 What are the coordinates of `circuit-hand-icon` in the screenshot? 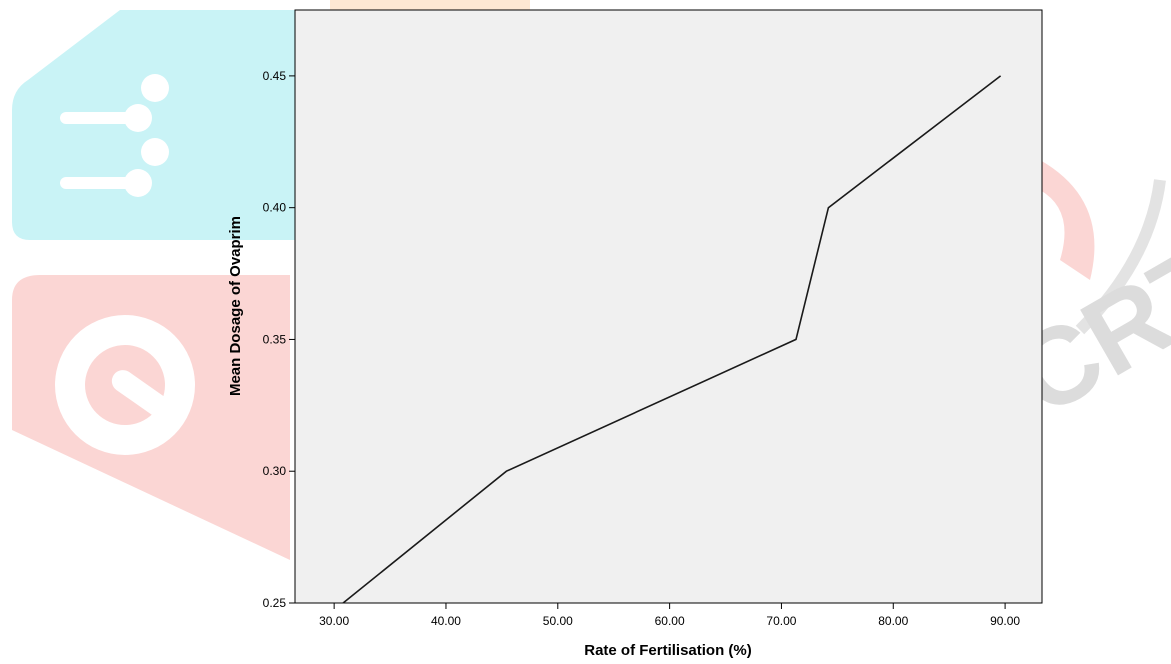 It's located at (156, 125).